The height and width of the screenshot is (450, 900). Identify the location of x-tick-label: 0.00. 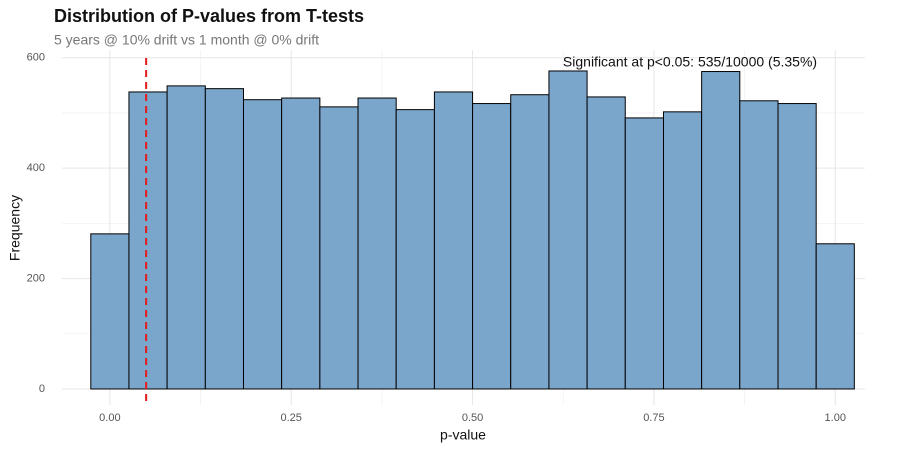
(109, 418).